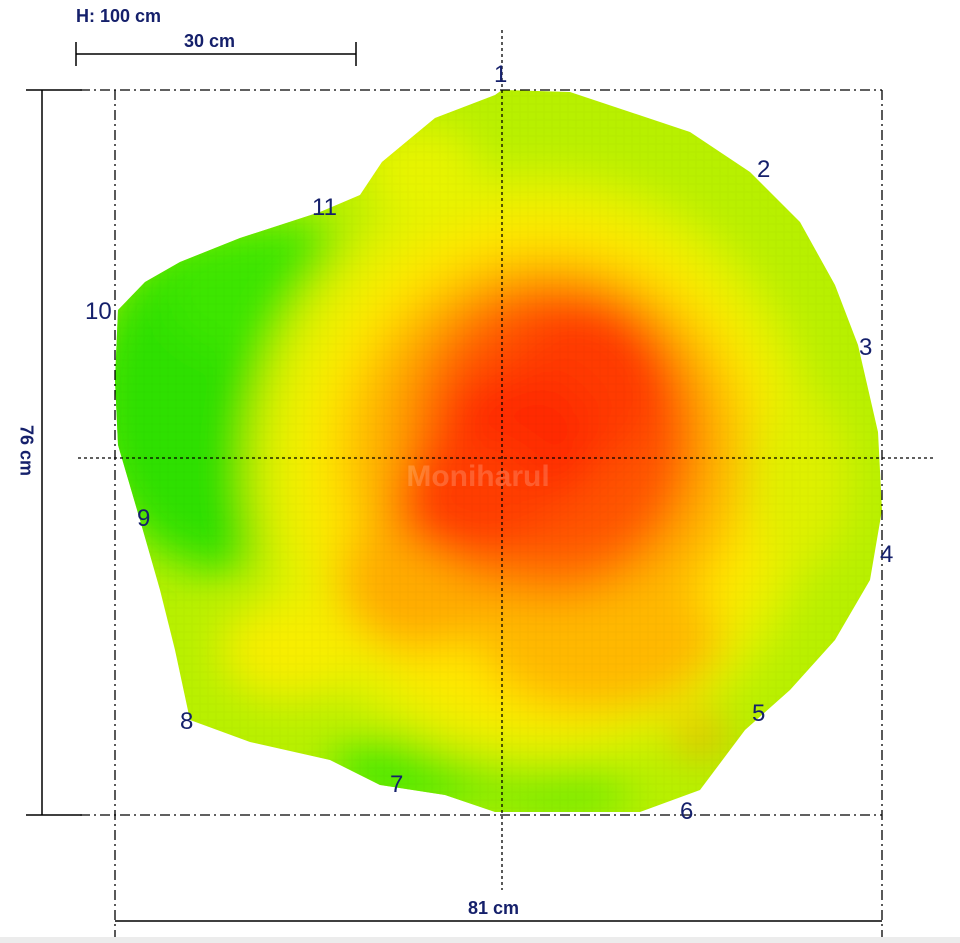 The width and height of the screenshot is (960, 943). What do you see at coordinates (477, 476) in the screenshot?
I see `watermark-text: Moniharul` at bounding box center [477, 476].